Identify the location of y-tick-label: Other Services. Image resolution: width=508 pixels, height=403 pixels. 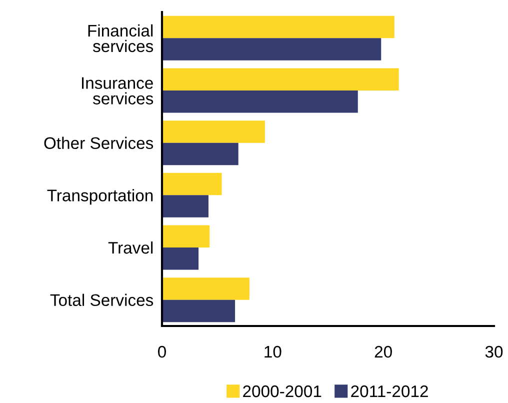
(99, 143).